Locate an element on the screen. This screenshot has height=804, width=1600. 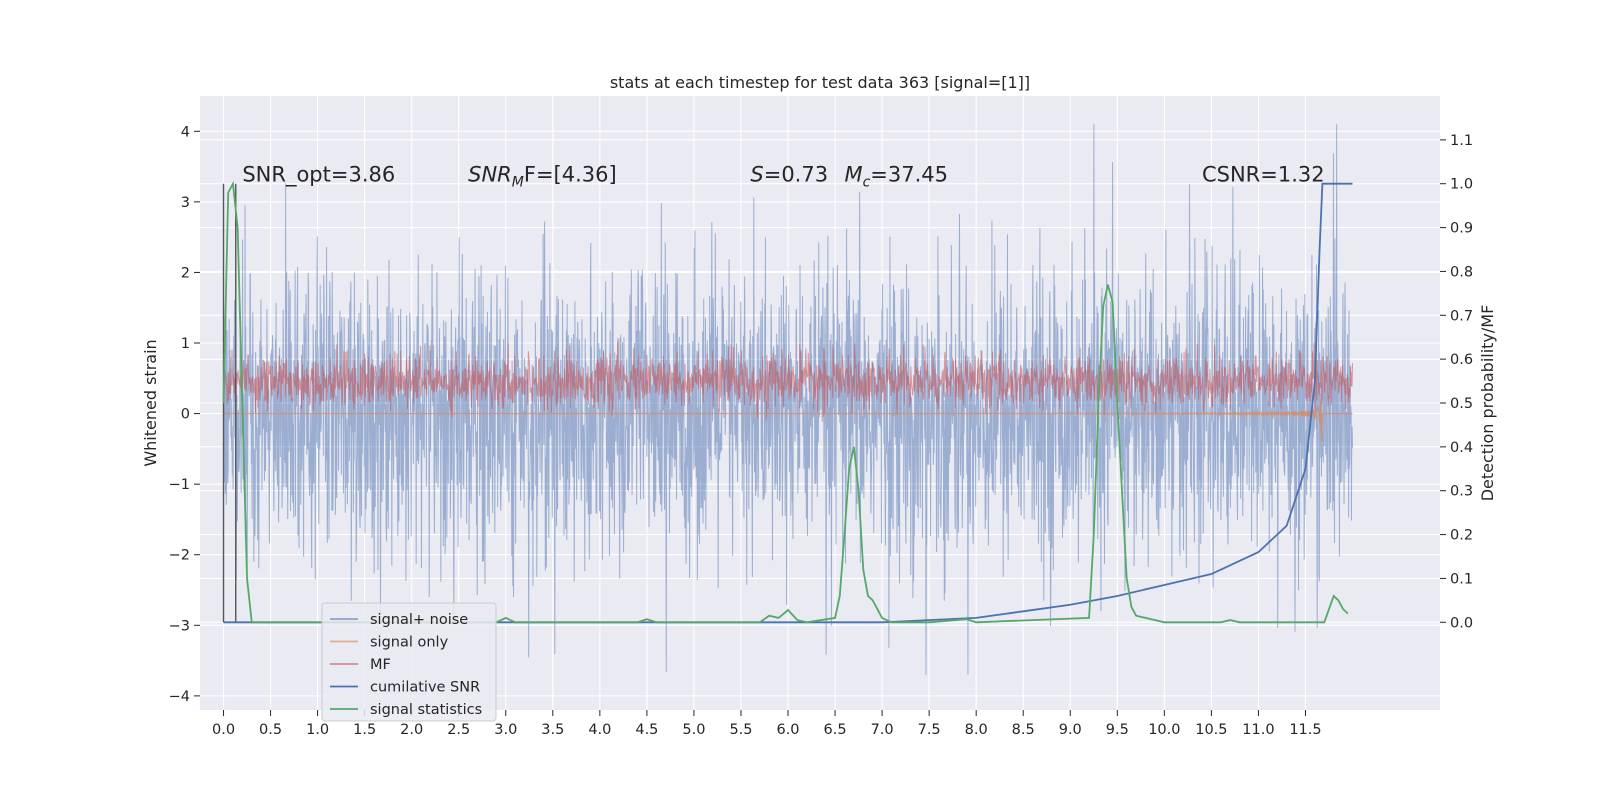
x-tick-label: 11.5 is located at coordinates (1305, 730).